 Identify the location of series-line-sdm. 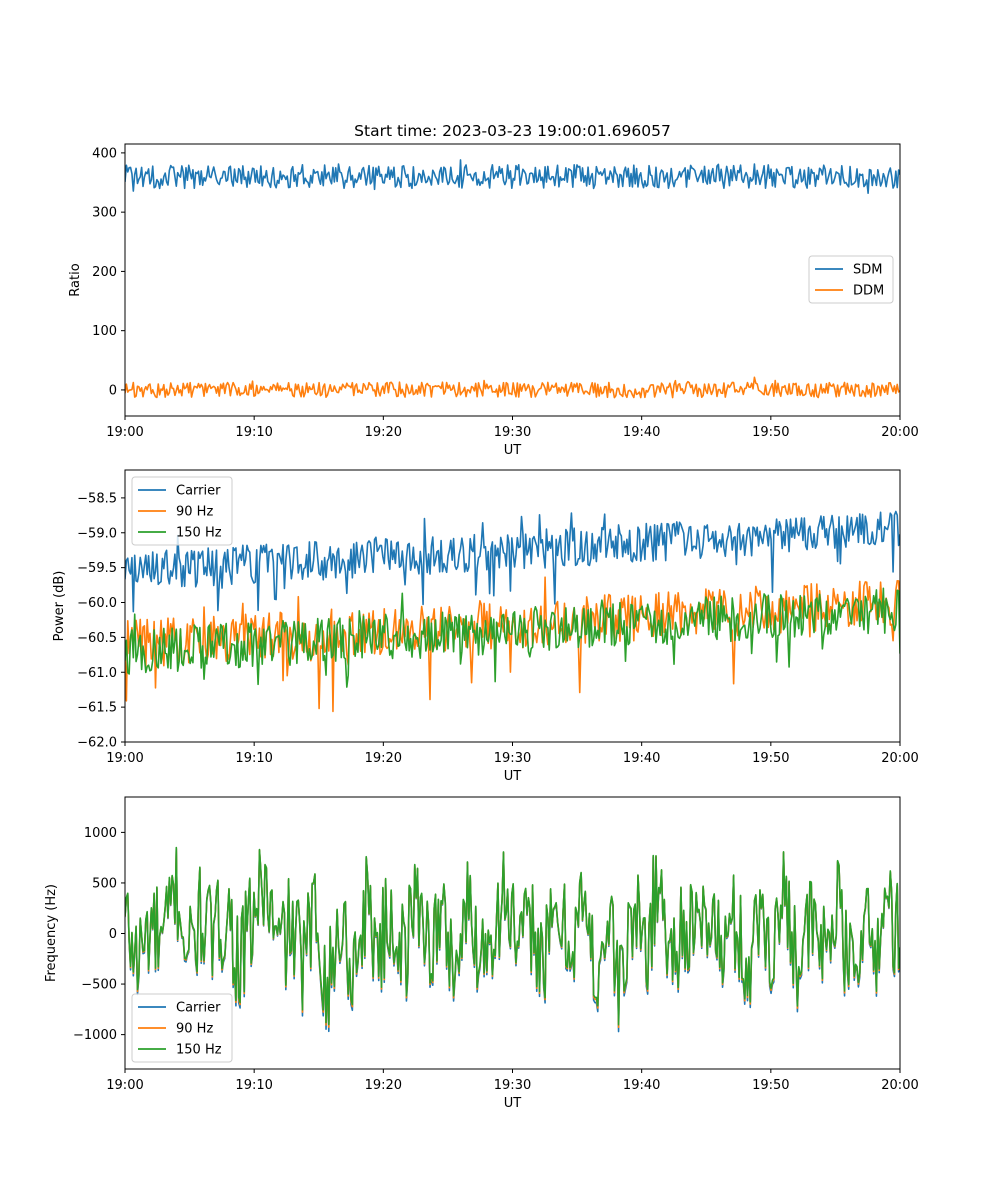
(512, 177).